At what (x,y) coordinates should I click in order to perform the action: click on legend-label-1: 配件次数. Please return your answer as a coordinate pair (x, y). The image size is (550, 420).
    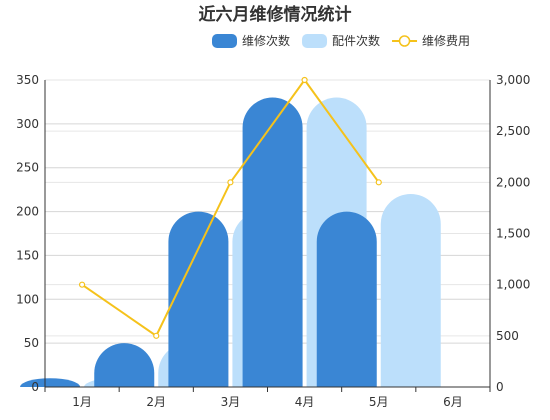
    Looking at the image, I should click on (356, 40).